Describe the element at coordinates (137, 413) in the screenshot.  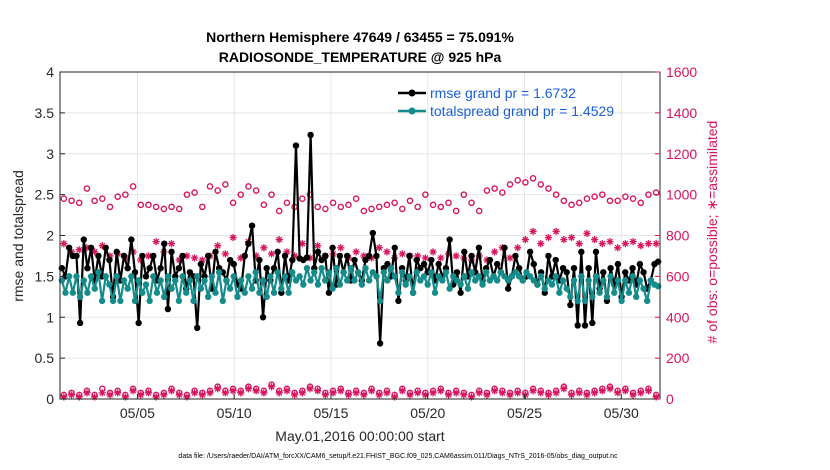
I see `x-tick-label: 05/05` at that location.